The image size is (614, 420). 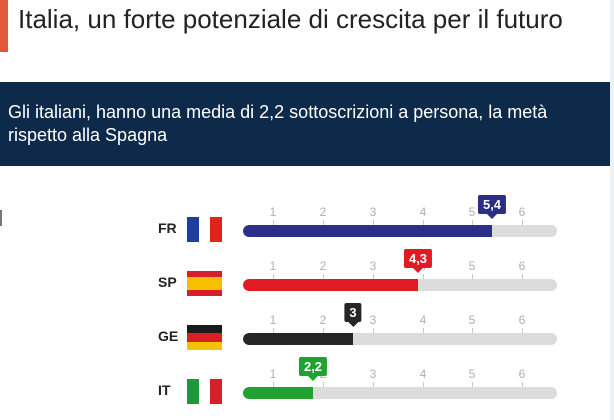 I want to click on title-accent-bar, so click(x=4, y=26).